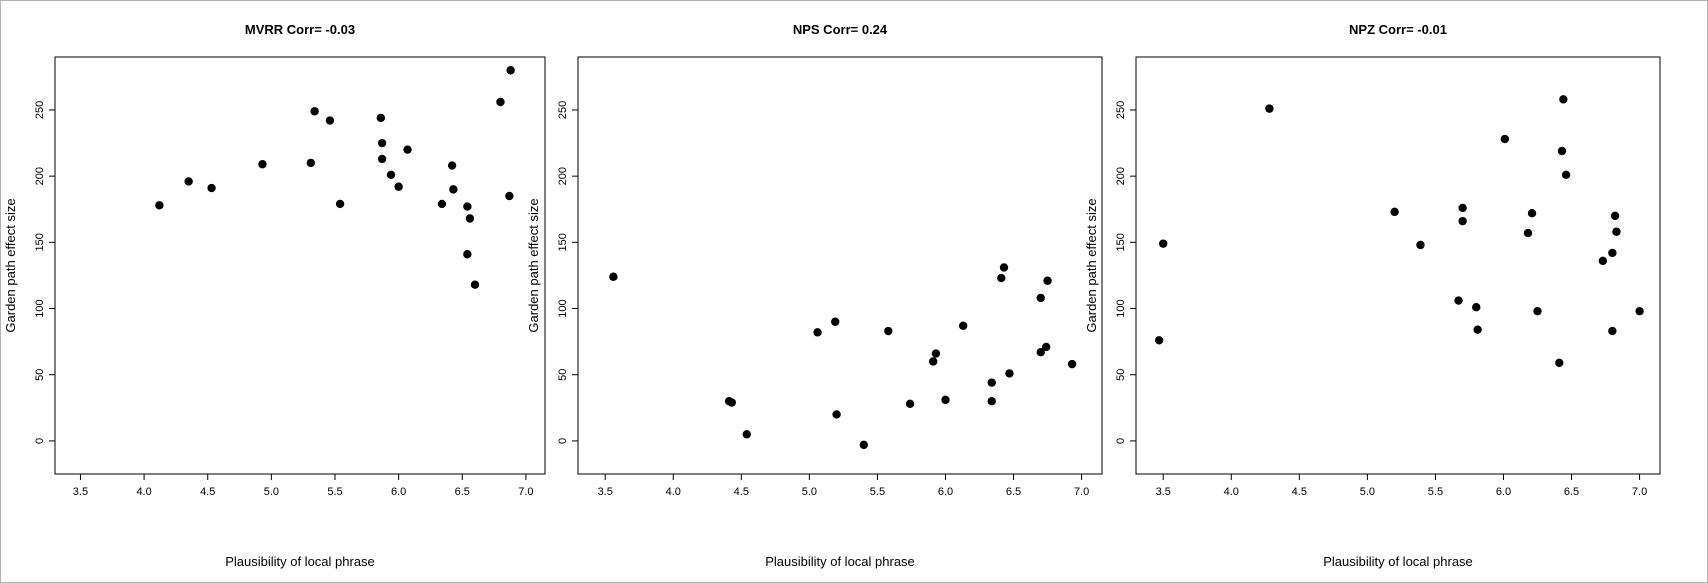 Image resolution: width=1708 pixels, height=583 pixels. What do you see at coordinates (1398, 29) in the screenshot?
I see `chart-title: NPZ Corr= -0.01` at bounding box center [1398, 29].